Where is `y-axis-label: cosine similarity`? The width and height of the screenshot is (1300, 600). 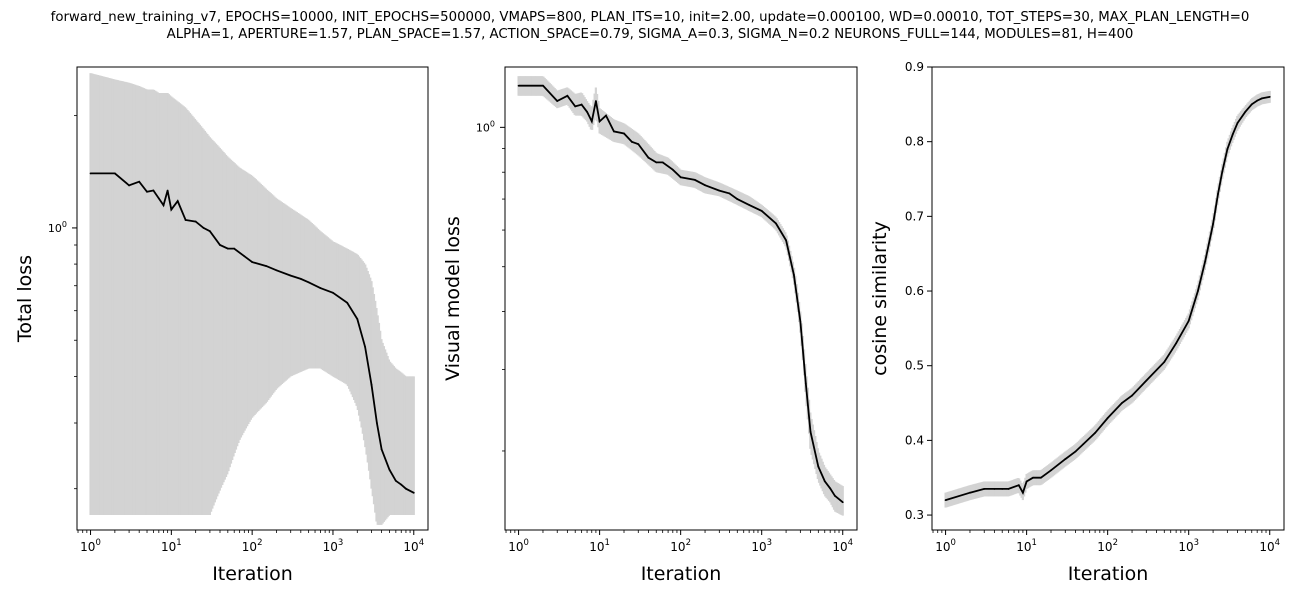 y-axis-label: cosine similarity is located at coordinates (880, 298).